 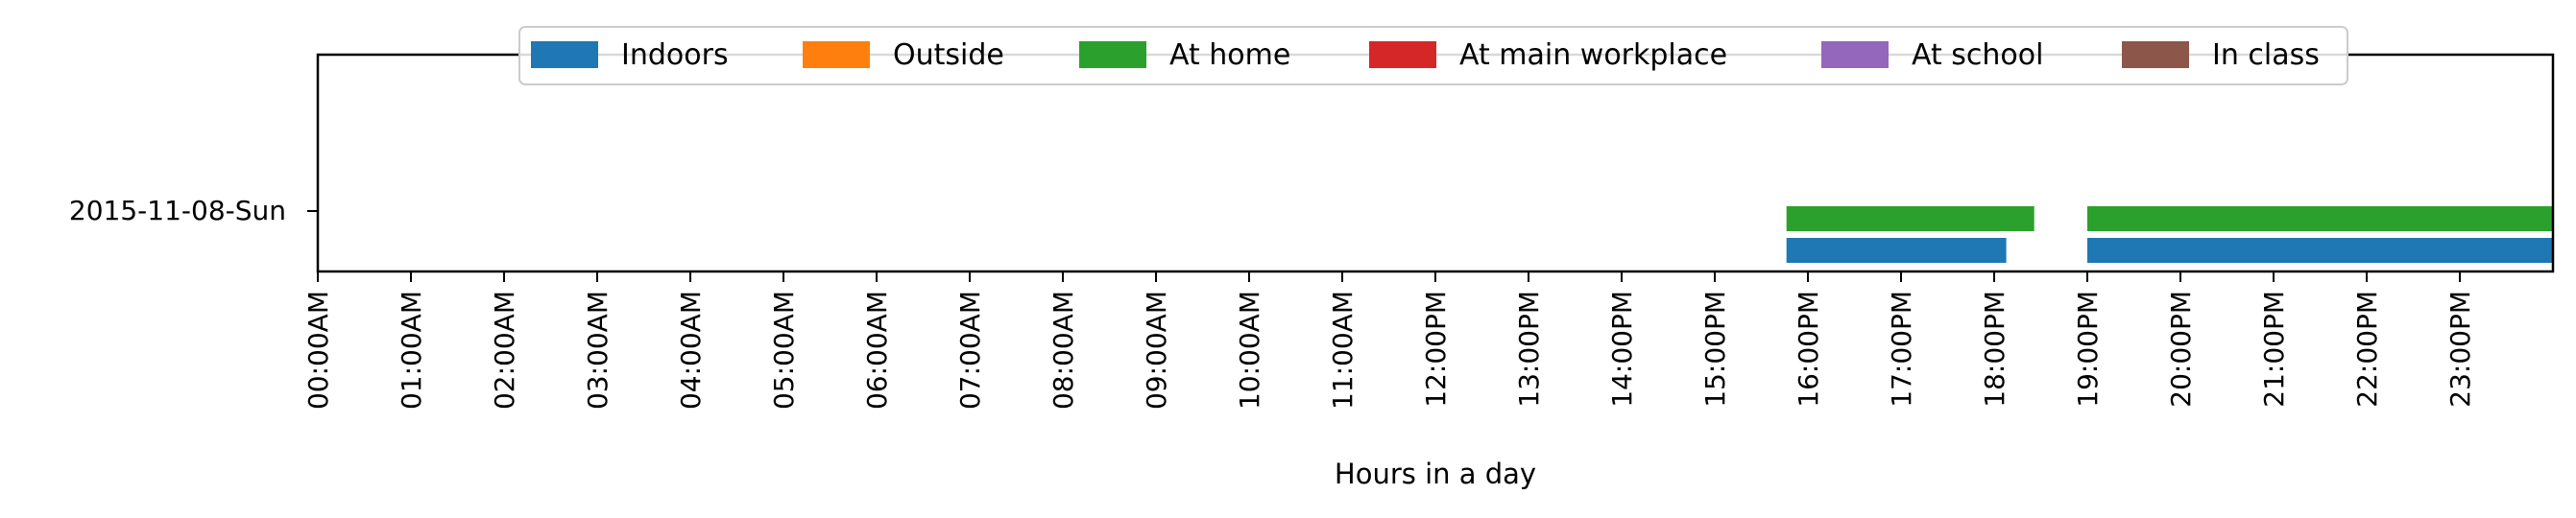 What do you see at coordinates (2266, 55) in the screenshot?
I see `legend-label: In class` at bounding box center [2266, 55].